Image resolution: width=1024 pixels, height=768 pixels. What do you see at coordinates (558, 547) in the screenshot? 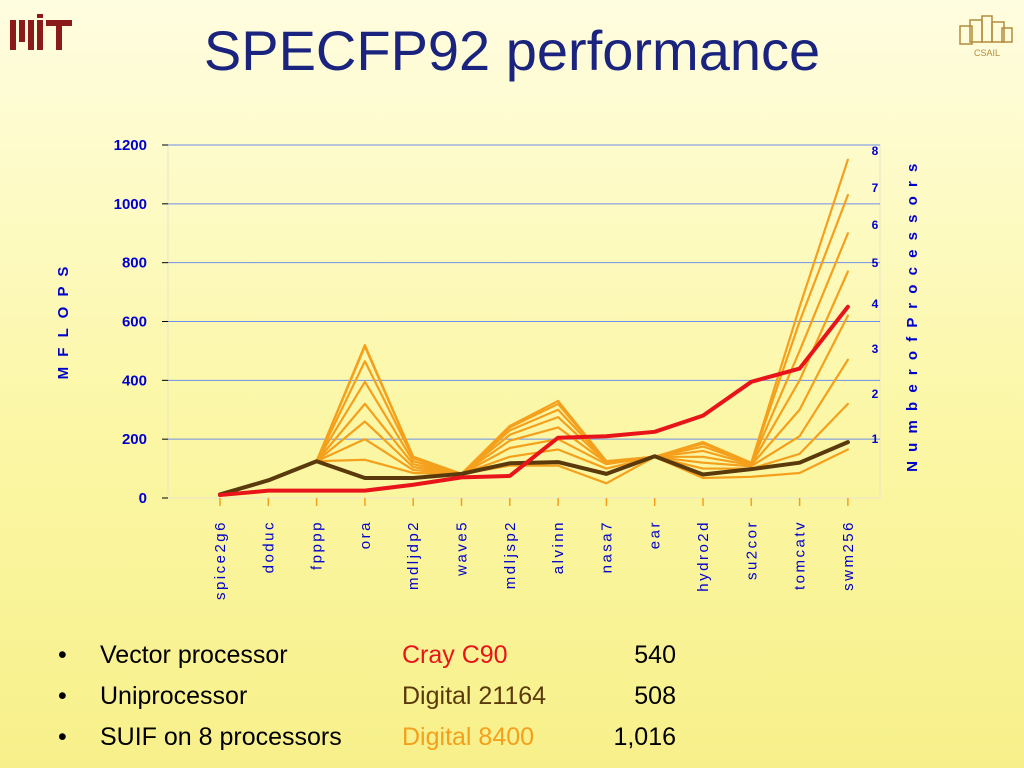
I see `x-tick-label: alvinn` at bounding box center [558, 547].